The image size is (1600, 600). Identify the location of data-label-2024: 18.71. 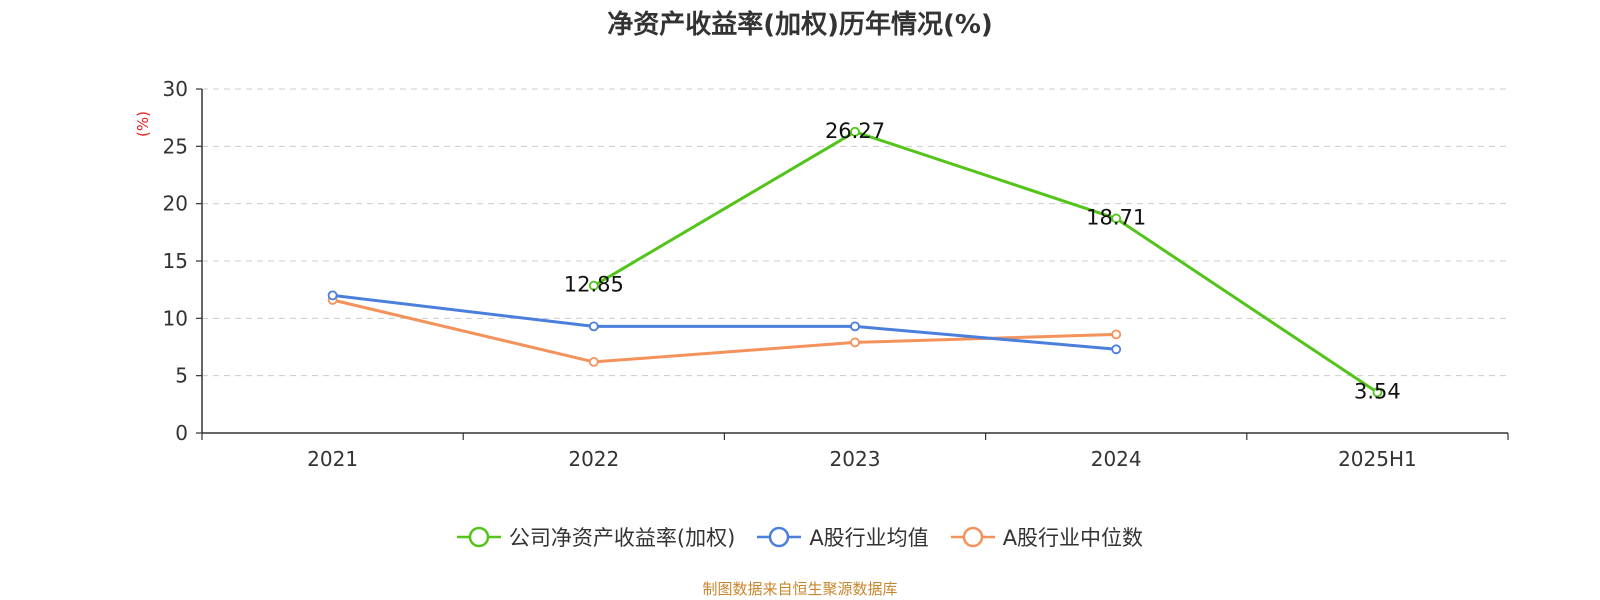
(1116, 217).